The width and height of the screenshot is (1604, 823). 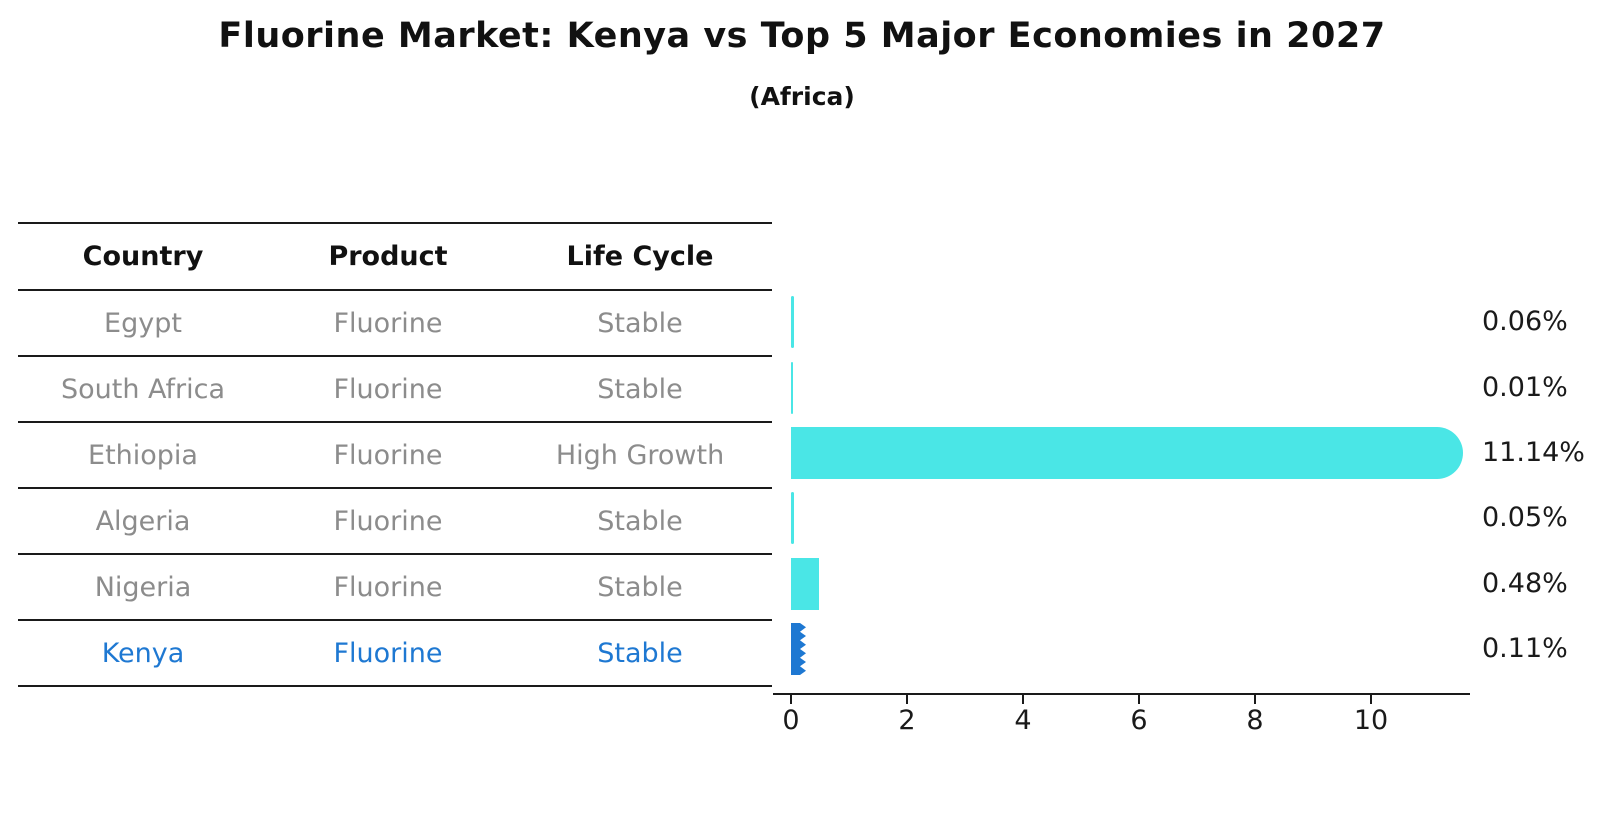 What do you see at coordinates (907, 720) in the screenshot?
I see `x-tick-label-2: 2` at bounding box center [907, 720].